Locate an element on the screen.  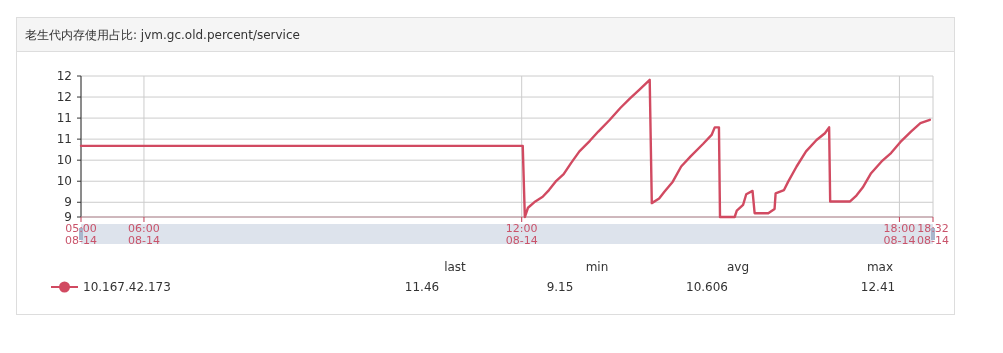
text: 9.15 is located at coordinates (560, 287).